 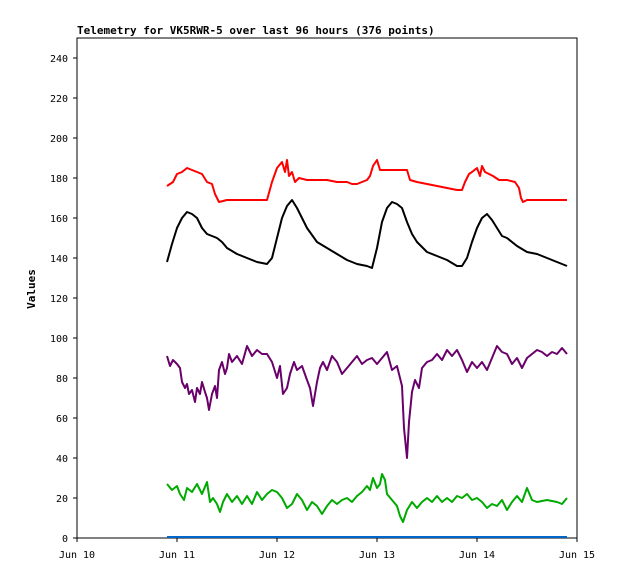 I want to click on y-tick-label: 100, so click(x=59, y=339).